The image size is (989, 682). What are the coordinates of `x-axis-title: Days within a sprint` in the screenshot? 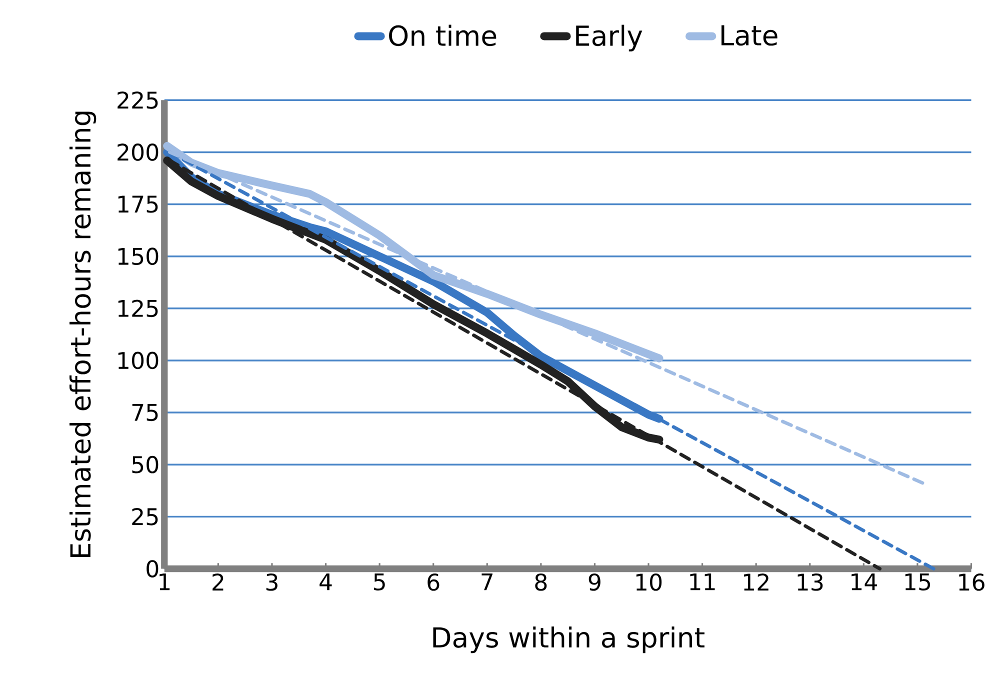 It's located at (568, 640).